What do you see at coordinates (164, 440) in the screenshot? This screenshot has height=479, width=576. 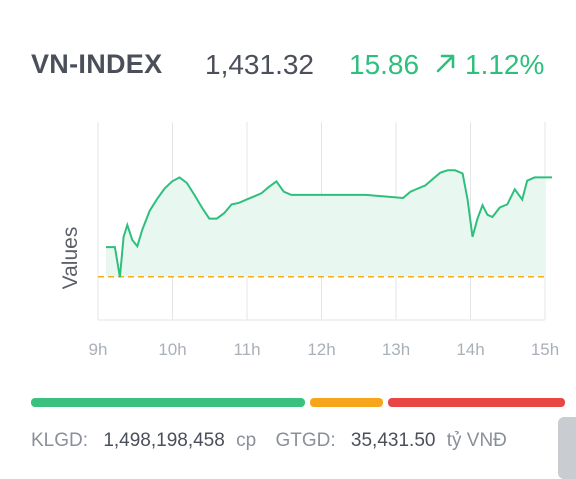 I see `volume-value: 1,498,198,458` at bounding box center [164, 440].